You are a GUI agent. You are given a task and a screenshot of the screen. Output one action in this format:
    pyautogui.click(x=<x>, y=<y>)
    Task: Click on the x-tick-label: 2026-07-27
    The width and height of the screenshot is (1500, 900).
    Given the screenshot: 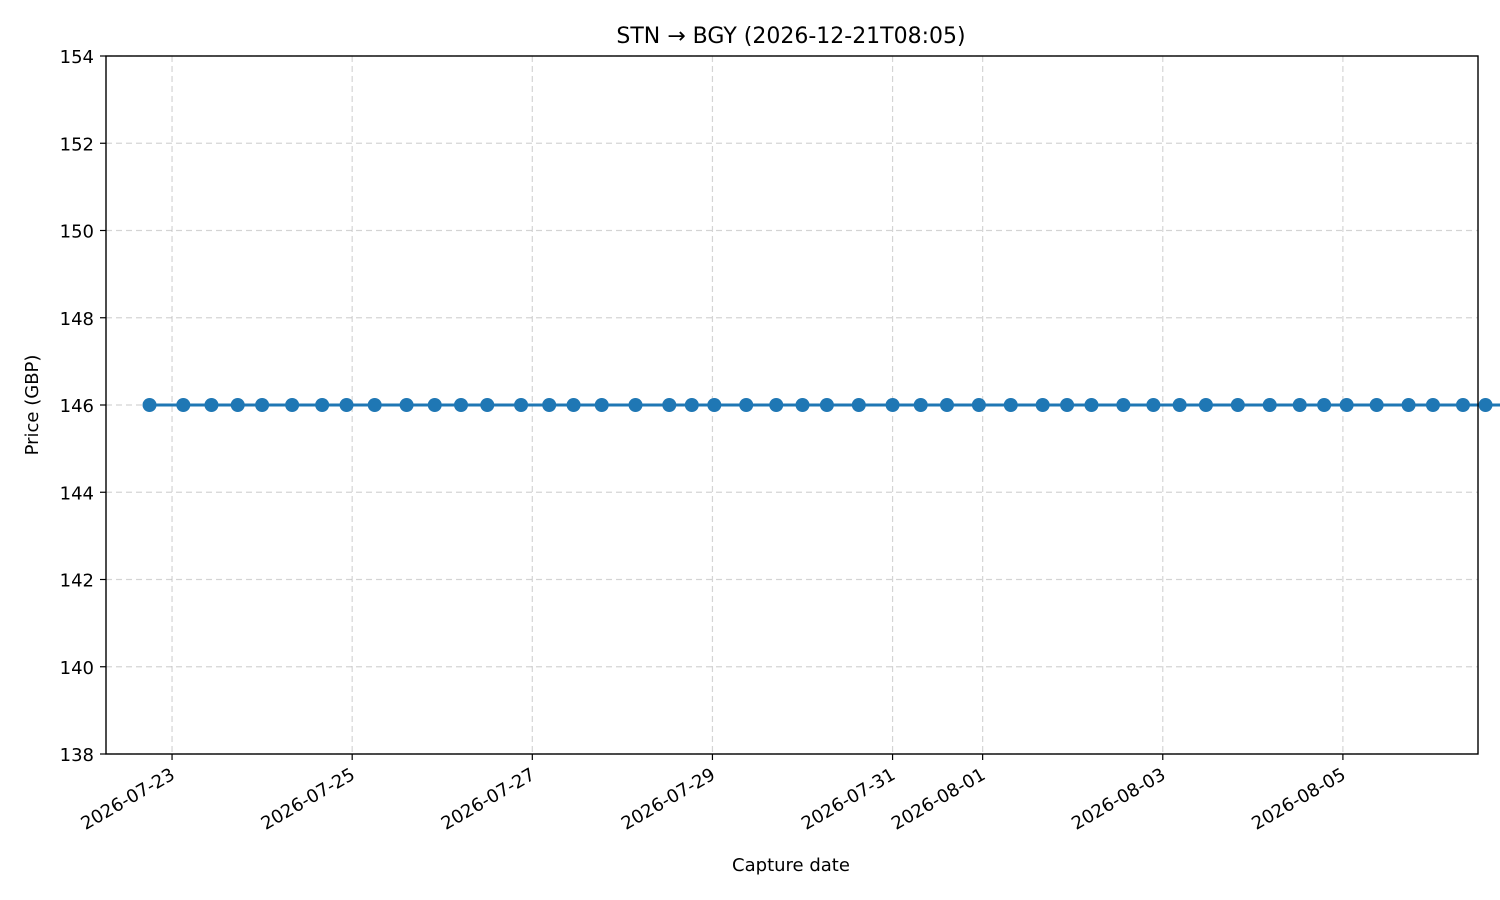 What is the action you would take?
    pyautogui.click(x=488, y=799)
    